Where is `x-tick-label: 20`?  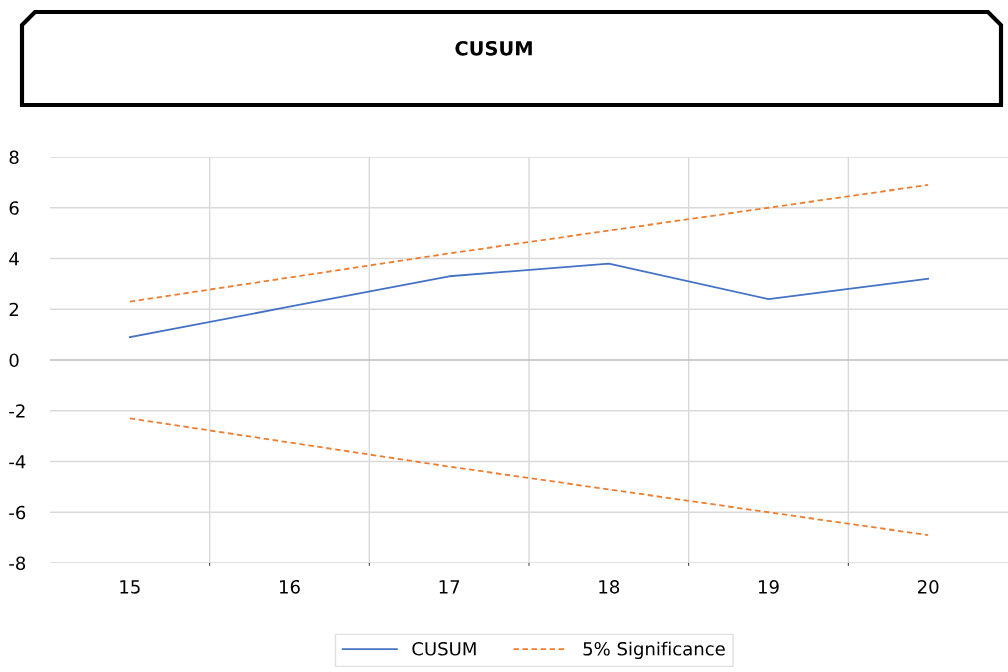 x-tick-label: 20 is located at coordinates (928, 586).